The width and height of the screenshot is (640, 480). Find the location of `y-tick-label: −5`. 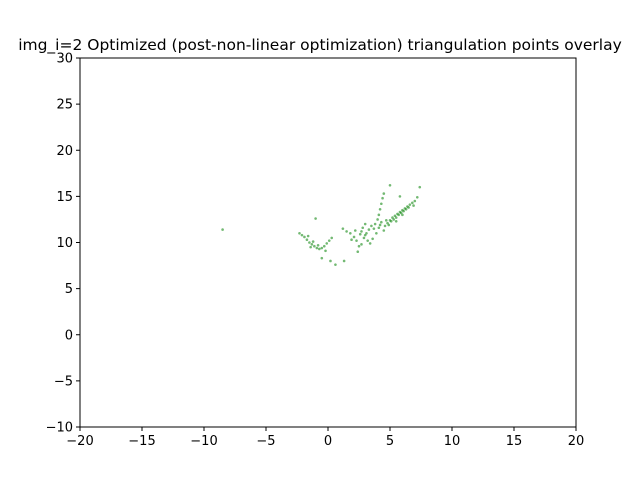

y-tick-label: −5 is located at coordinates (63, 381).